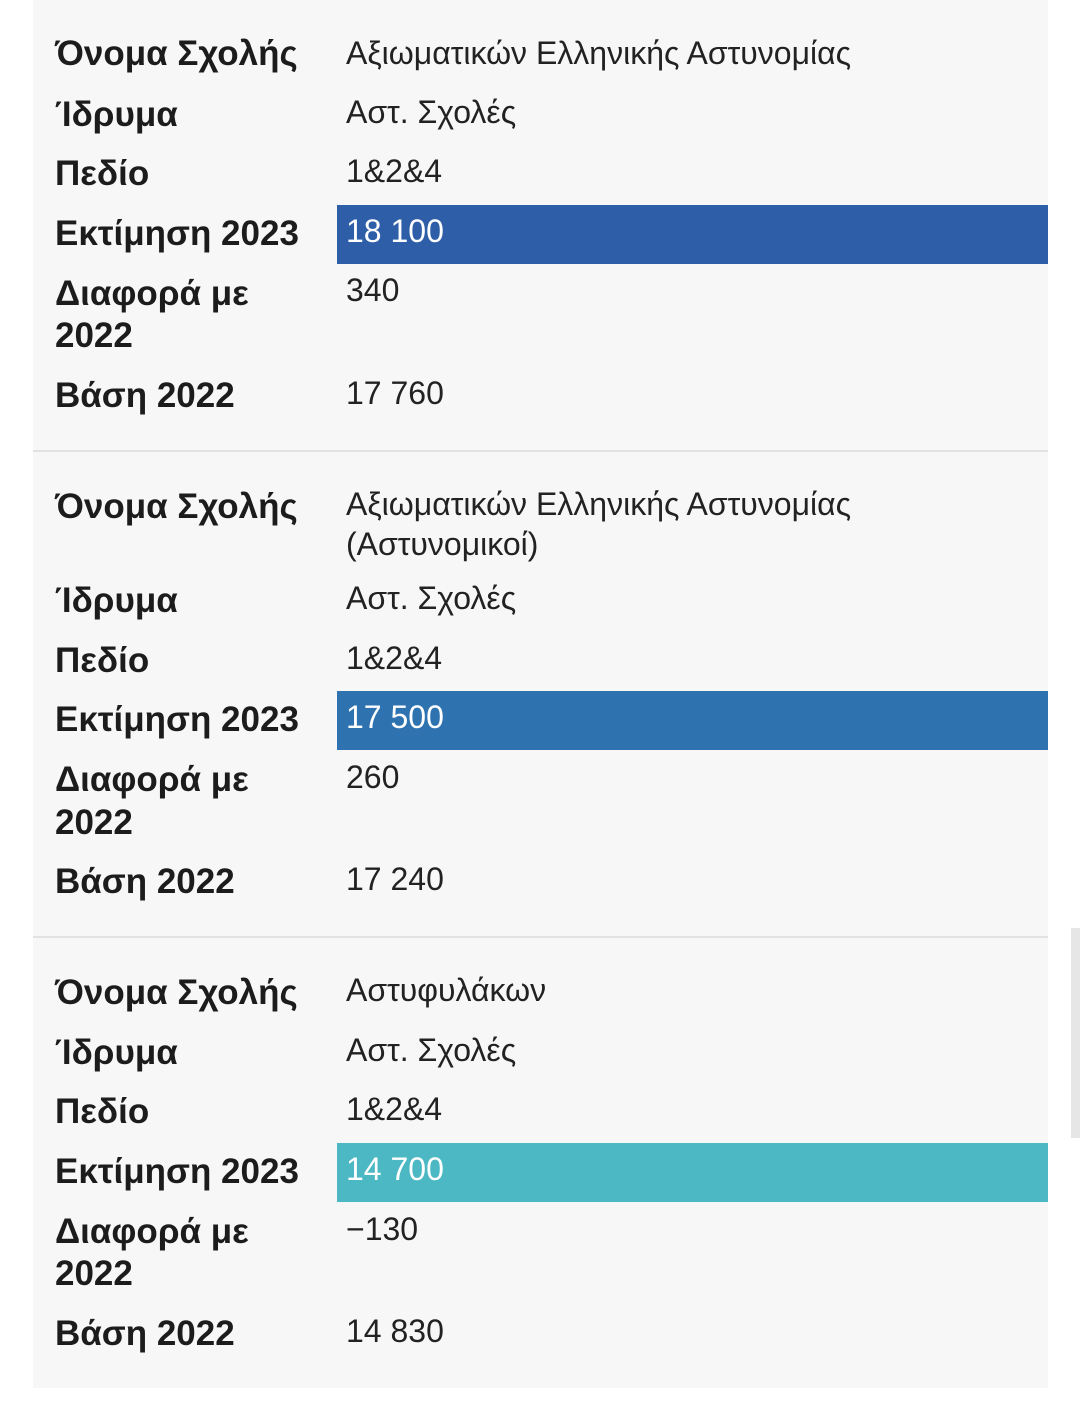 This screenshot has height=1405, width=1080. What do you see at coordinates (373, 777) in the screenshot?
I see `diff-2022-value: 260` at bounding box center [373, 777].